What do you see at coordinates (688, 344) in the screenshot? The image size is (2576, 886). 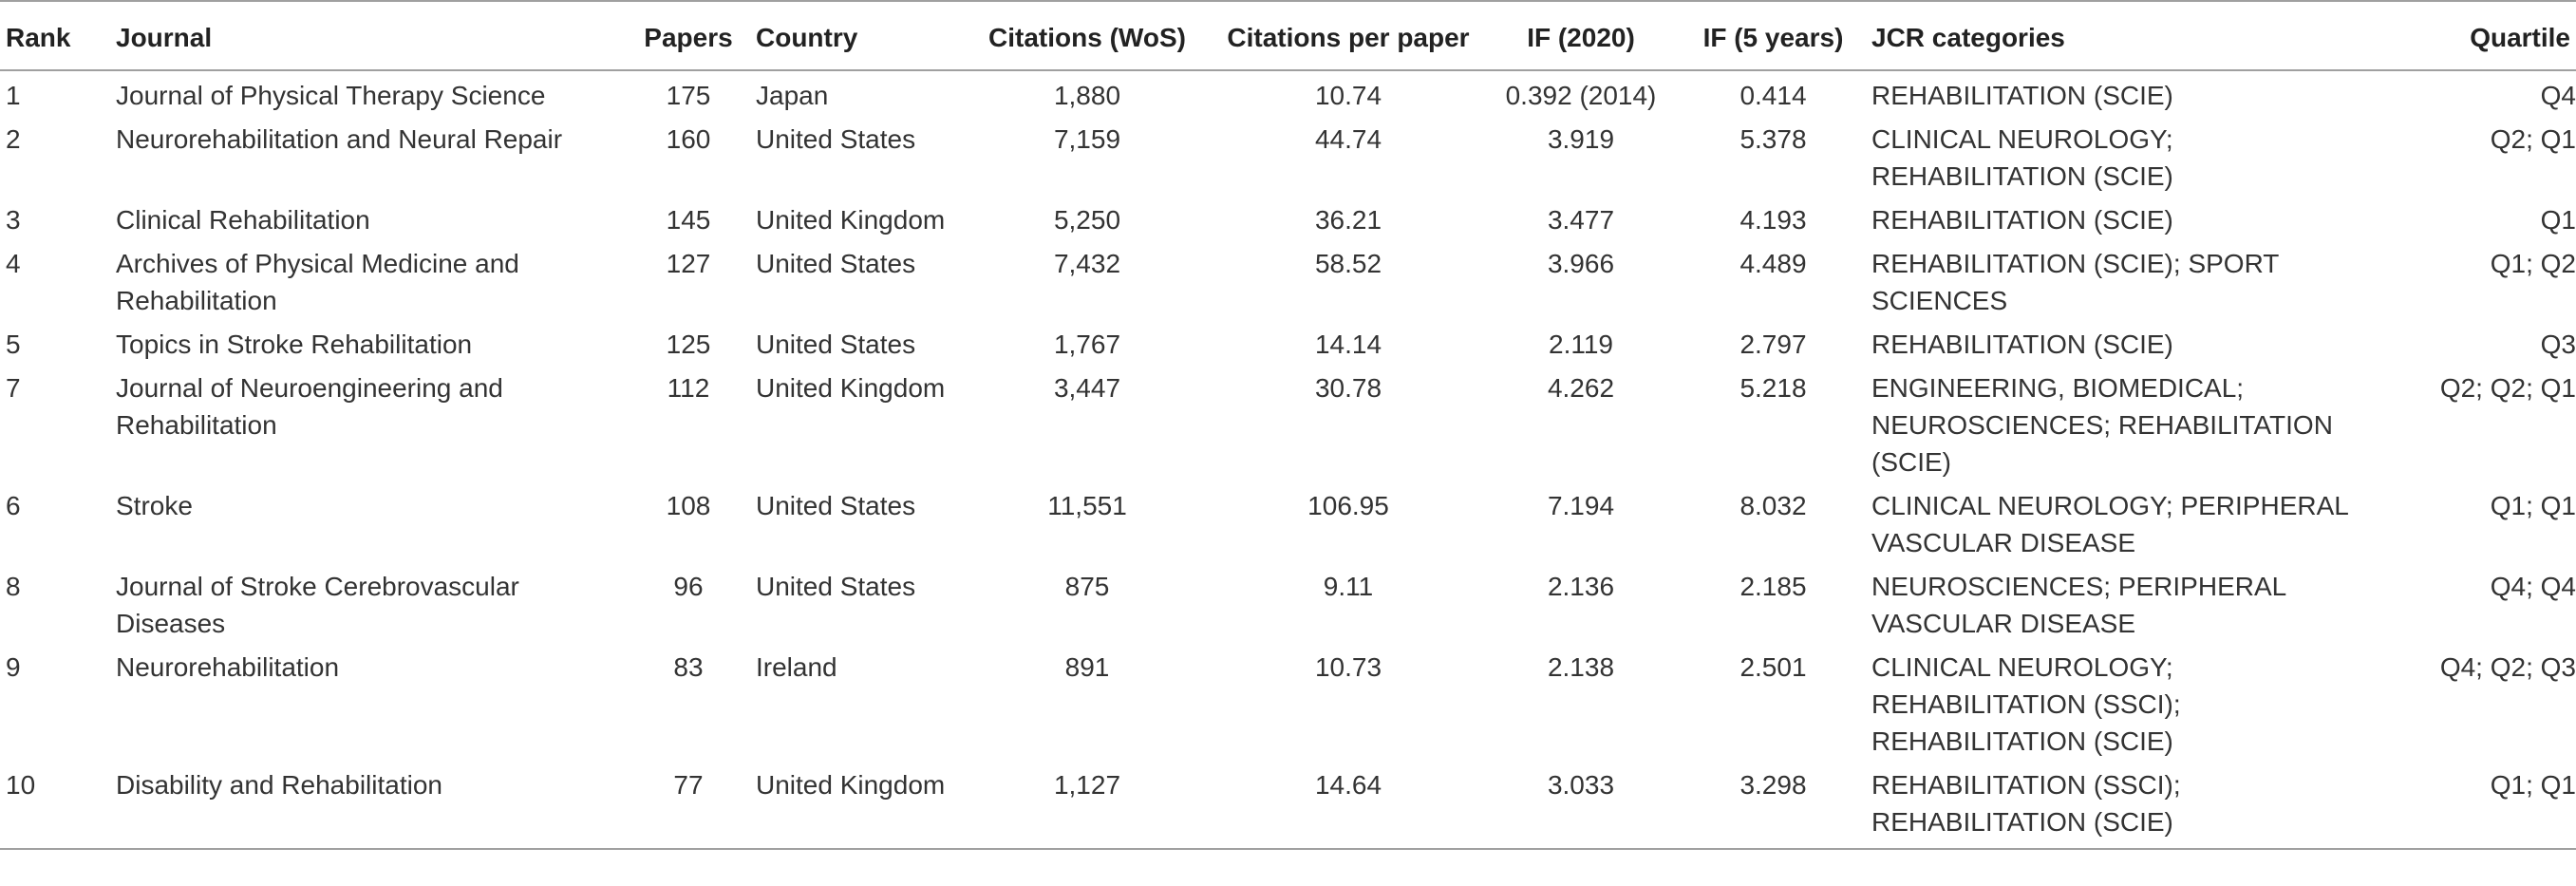 I see `cell-papers: 125` at bounding box center [688, 344].